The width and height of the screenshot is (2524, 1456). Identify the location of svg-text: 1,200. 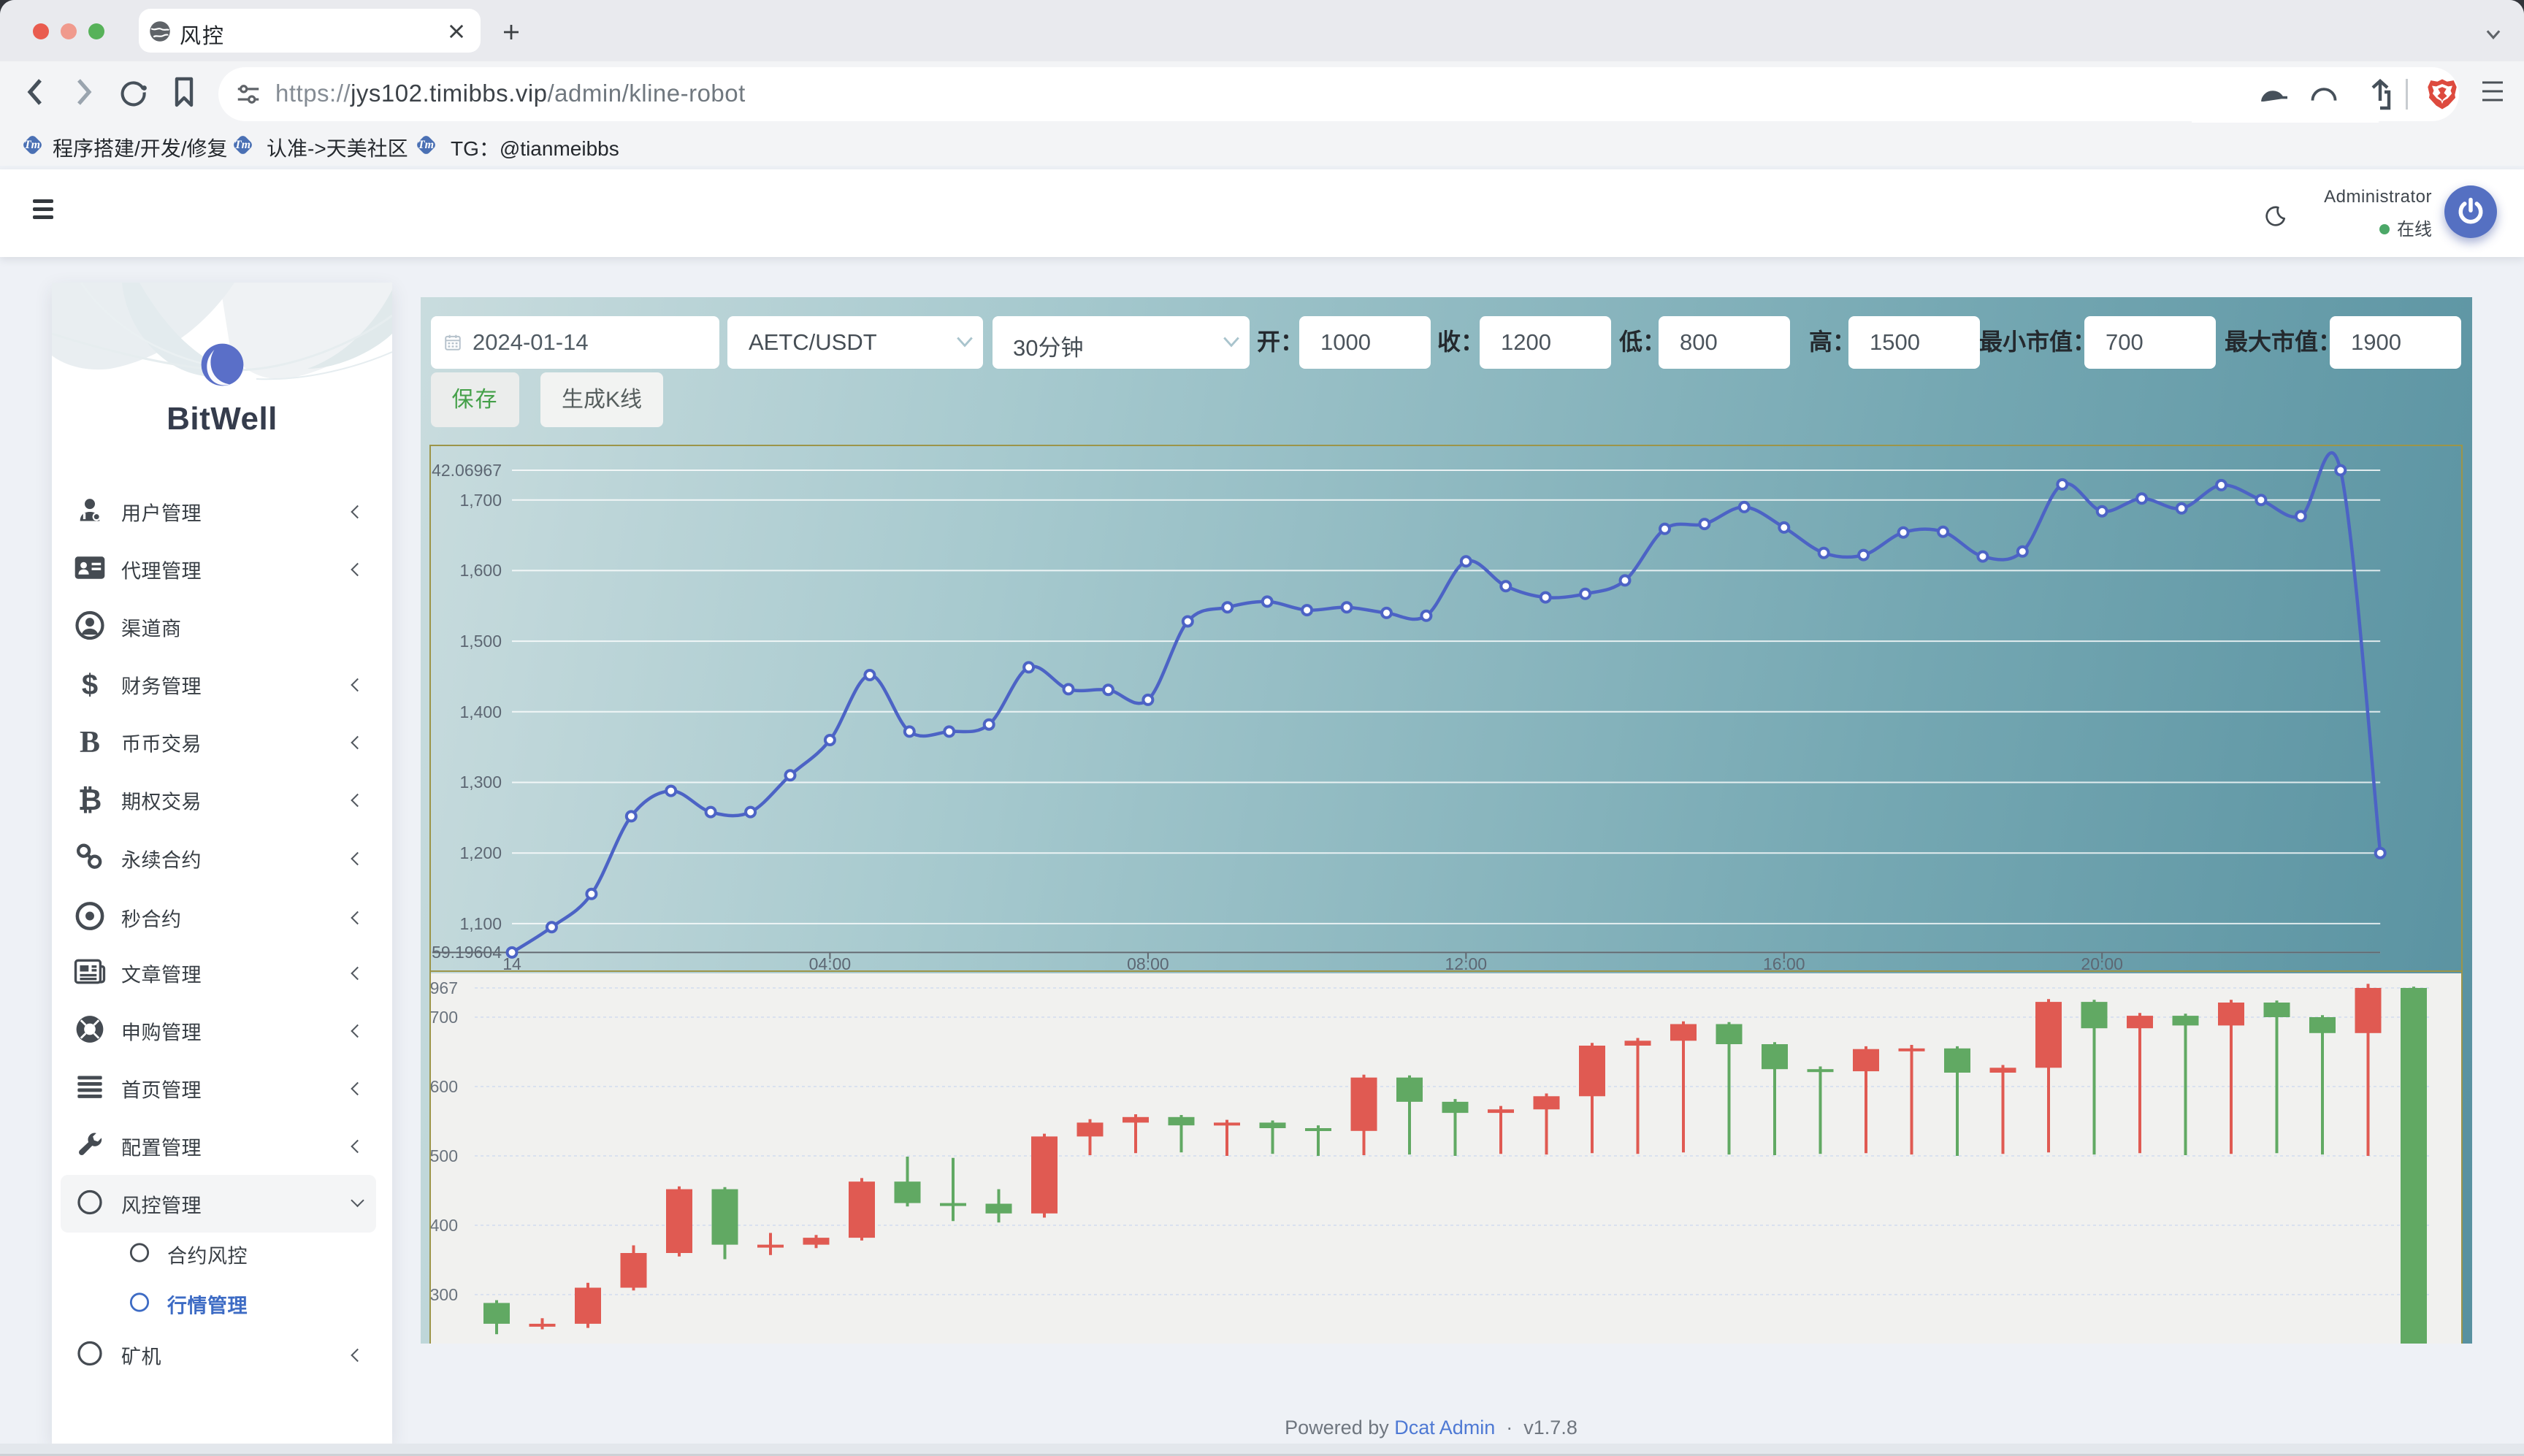
(480, 852).